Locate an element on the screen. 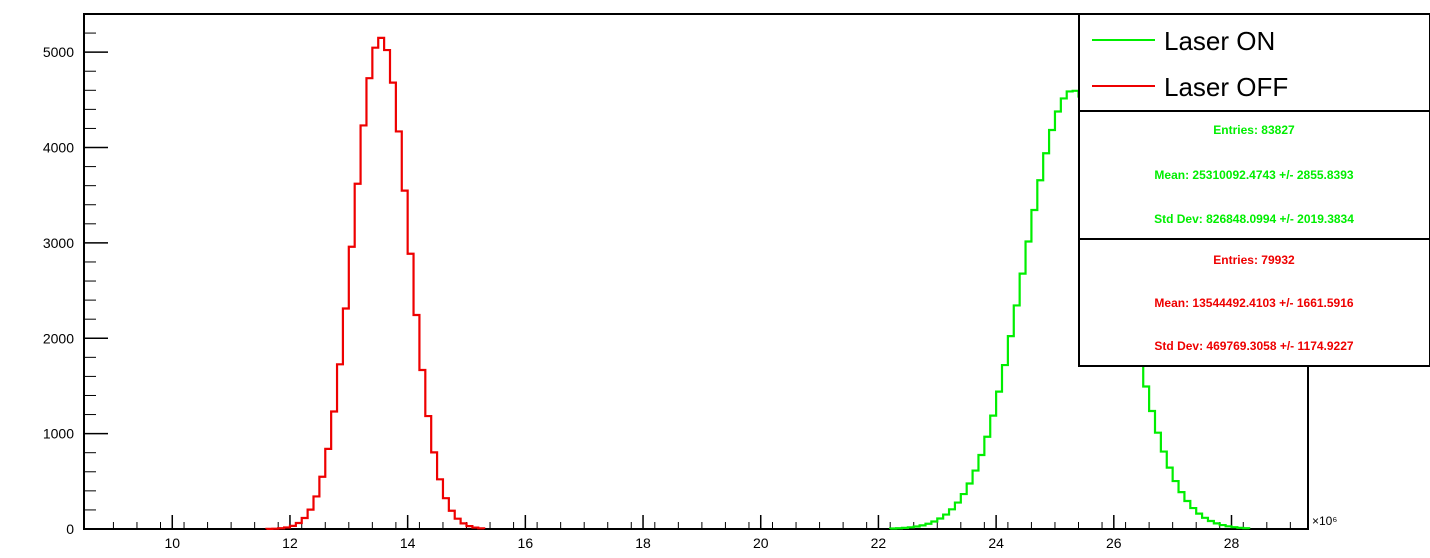 This screenshot has height=558, width=1430. x-tick-label: 12 is located at coordinates (290, 543).